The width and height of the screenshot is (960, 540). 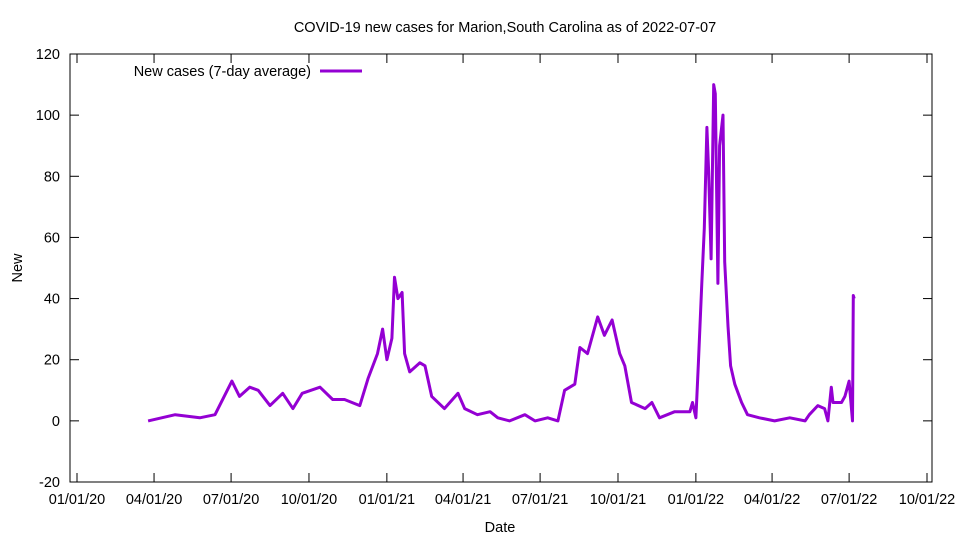 I want to click on x-tick-label: 10/01/21, so click(x=618, y=500).